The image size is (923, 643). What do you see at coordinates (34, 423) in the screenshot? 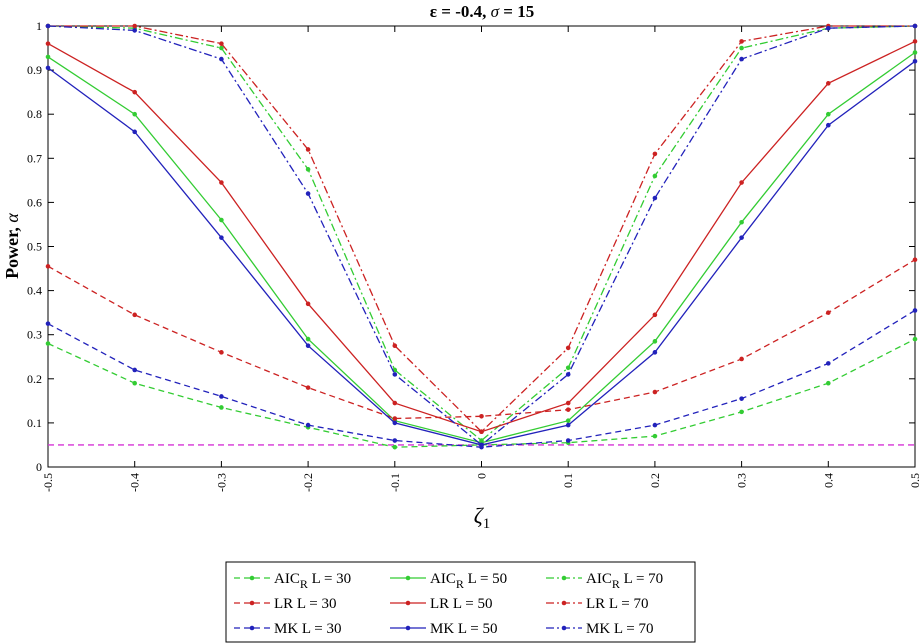
I see `y-tick-label: 0.1` at bounding box center [34, 423].